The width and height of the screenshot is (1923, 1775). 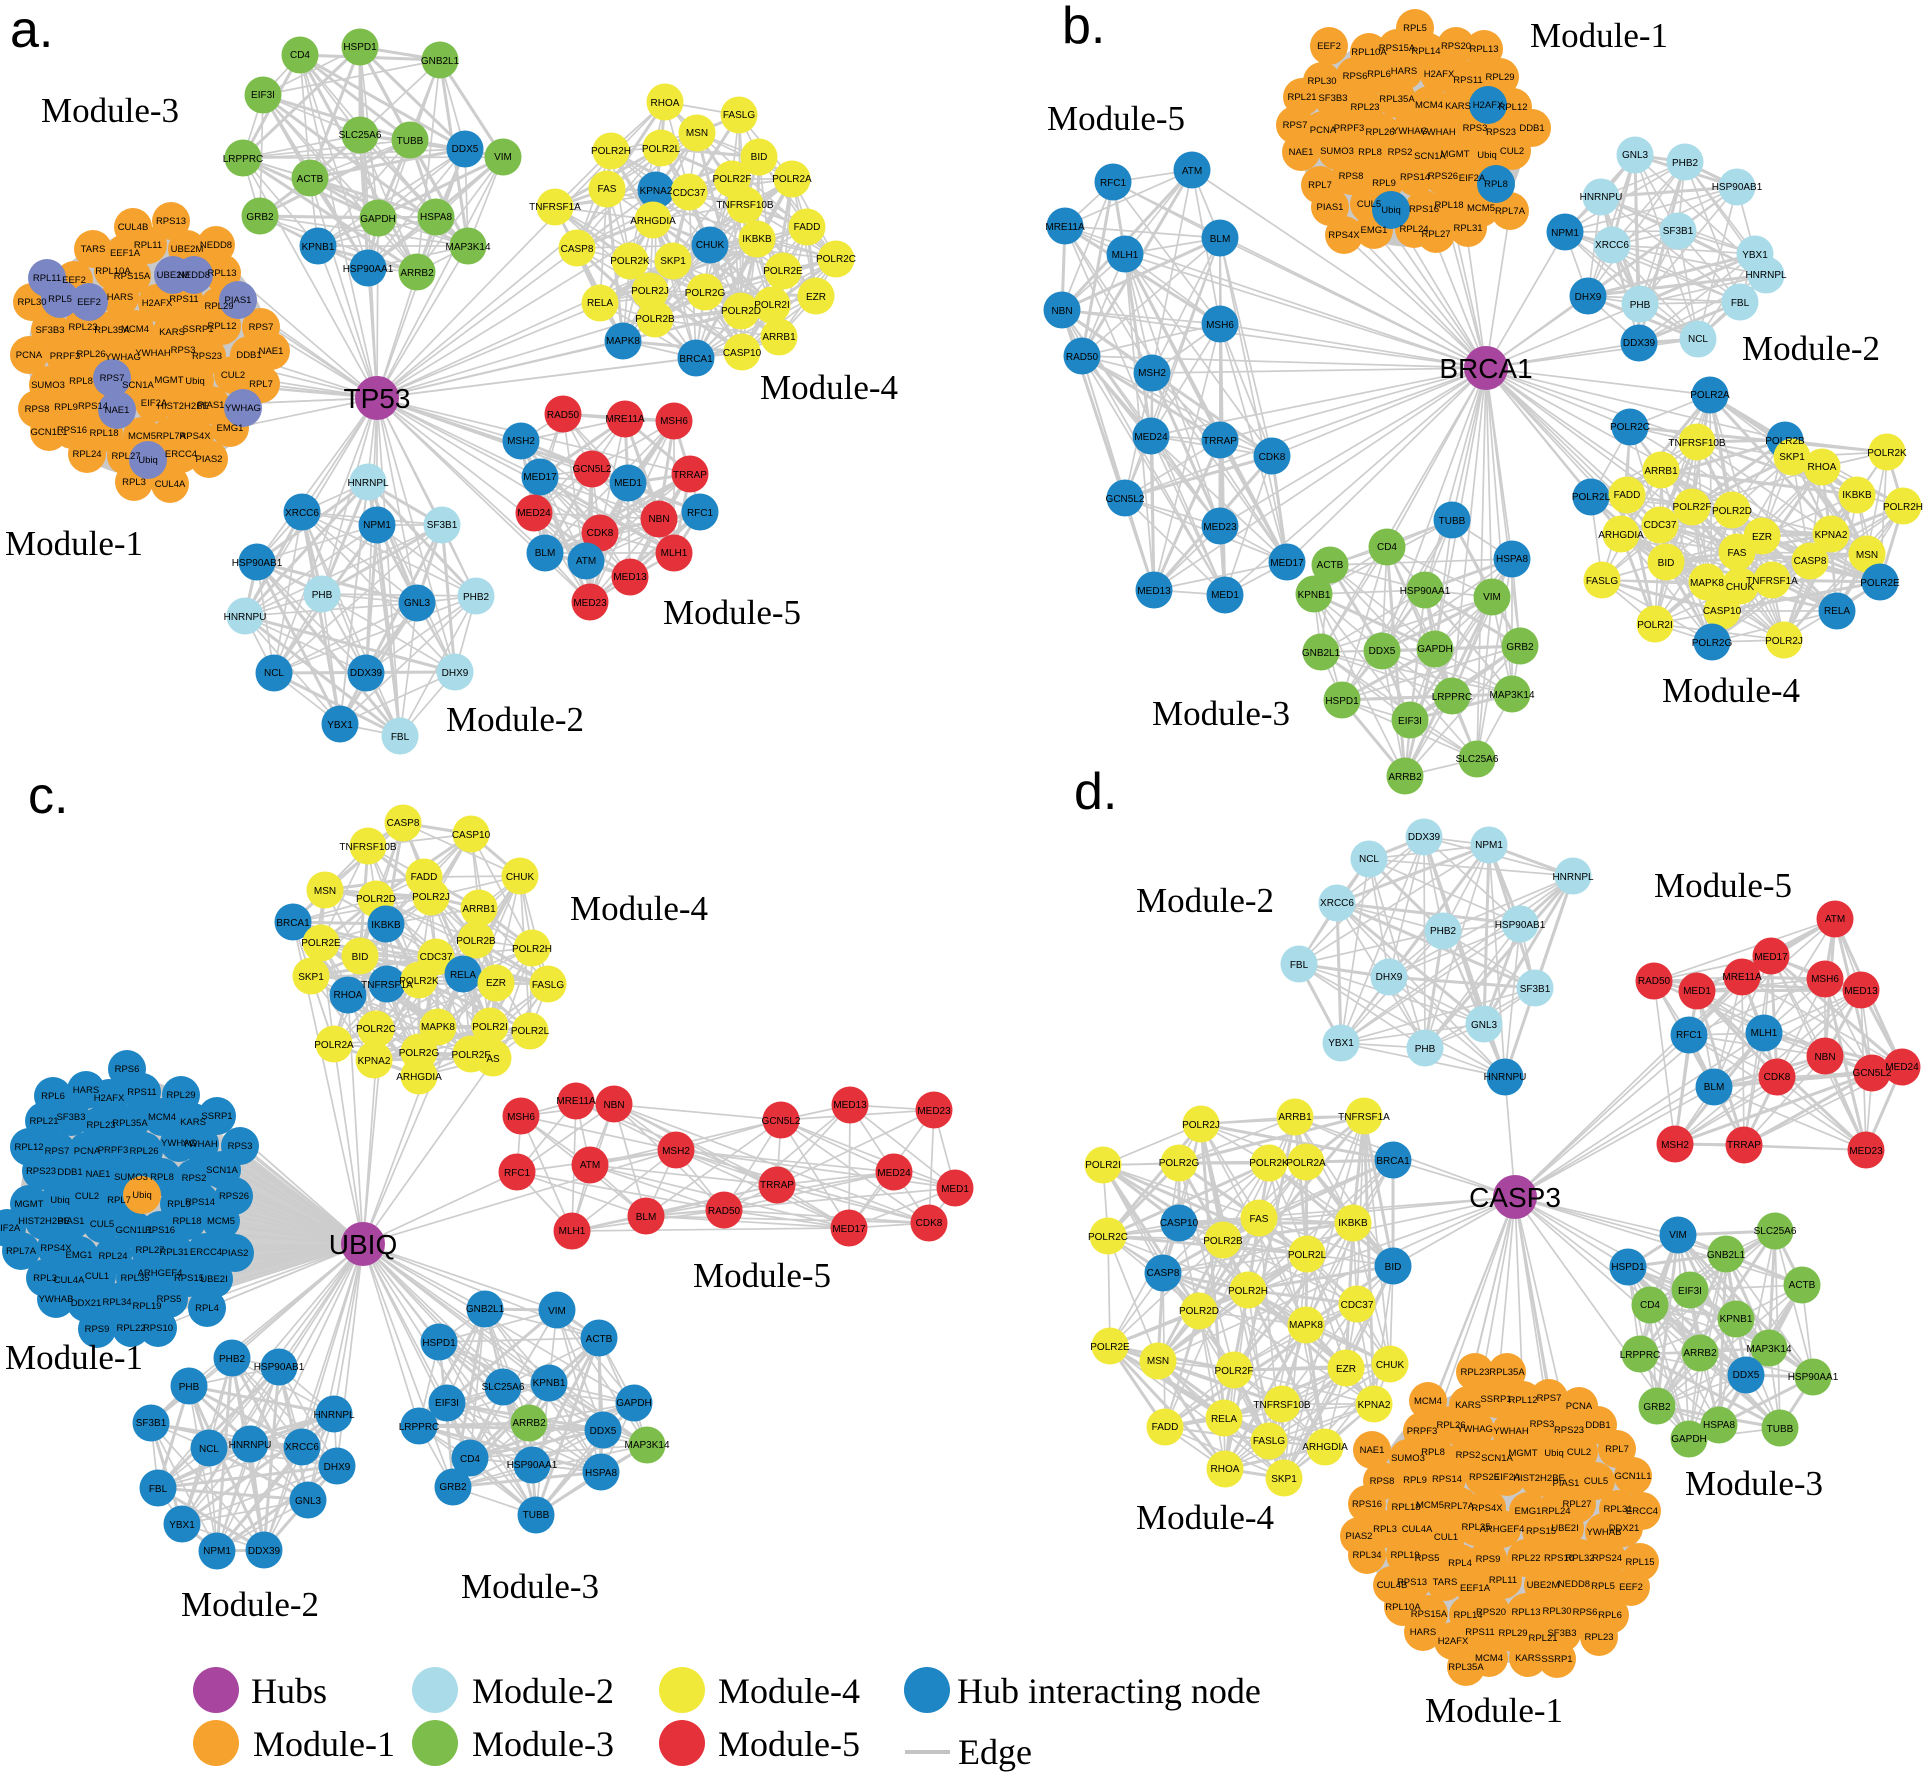 What do you see at coordinates (130, 1328) in the screenshot?
I see `svg-text: RPL22` at bounding box center [130, 1328].